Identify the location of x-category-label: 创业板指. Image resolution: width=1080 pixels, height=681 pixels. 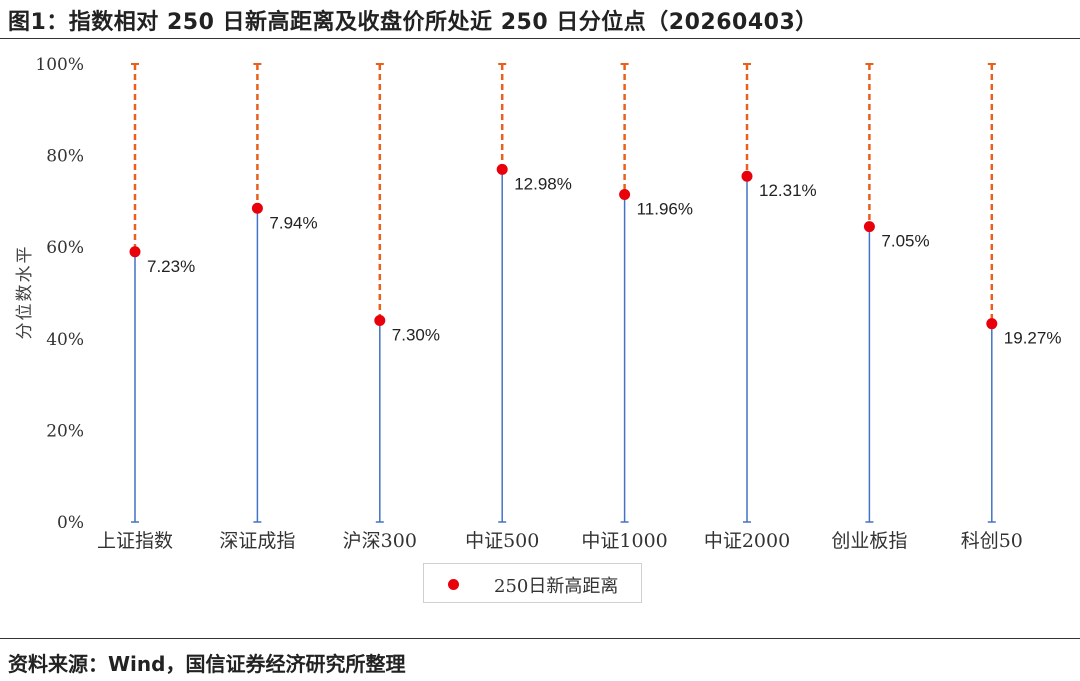
(869, 541).